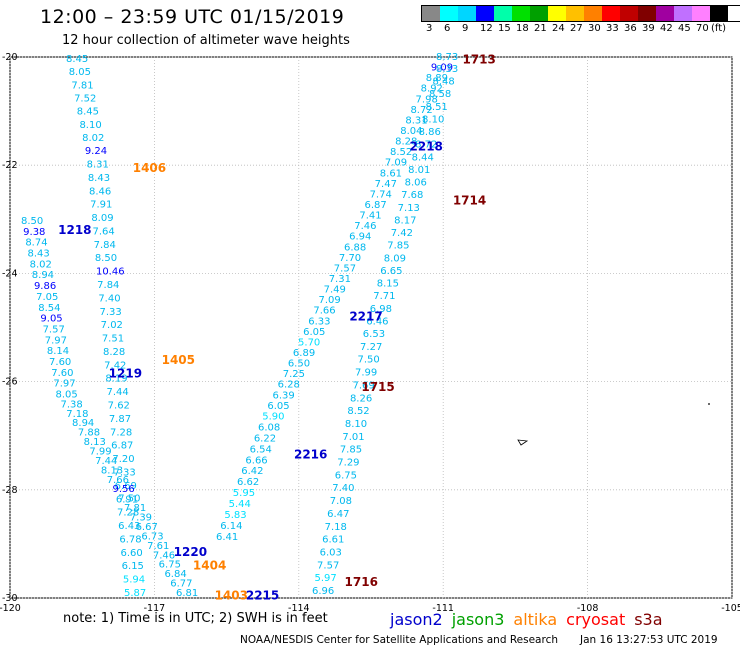 This screenshot has height=650, width=740. Describe the element at coordinates (101, 205) in the screenshot. I see `swh-value: 7.91` at that location.